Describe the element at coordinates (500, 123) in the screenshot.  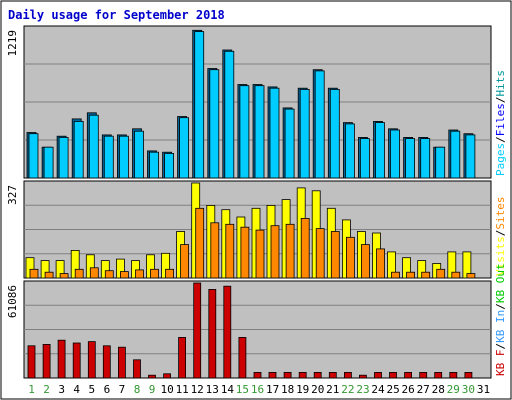
I see `panel-1-legend: Pages/Files/Hits` at that location.